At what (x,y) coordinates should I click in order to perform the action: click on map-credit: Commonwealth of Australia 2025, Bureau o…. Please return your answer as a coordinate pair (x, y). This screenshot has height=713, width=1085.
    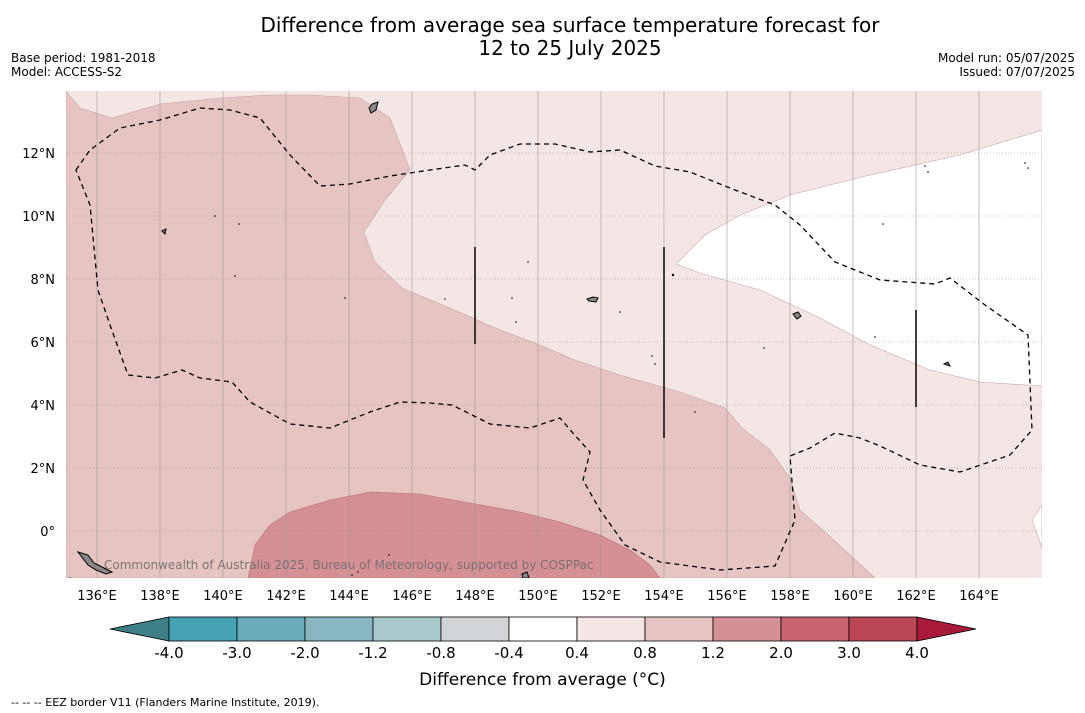
    Looking at the image, I should click on (349, 565).